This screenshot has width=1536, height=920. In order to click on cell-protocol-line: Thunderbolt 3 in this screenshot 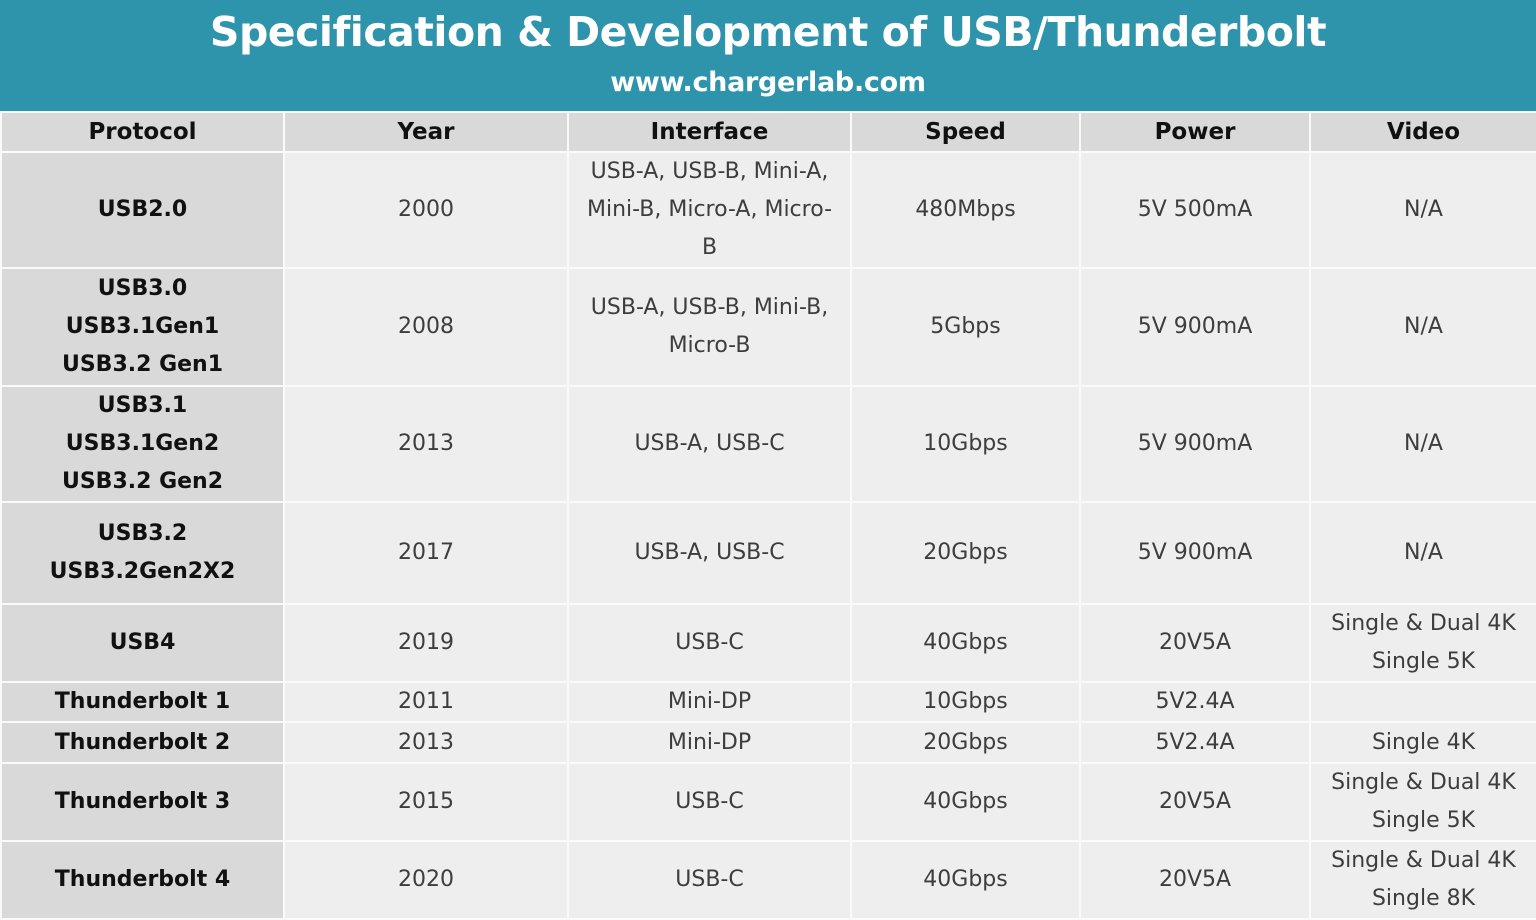, I will do `click(142, 801)`.